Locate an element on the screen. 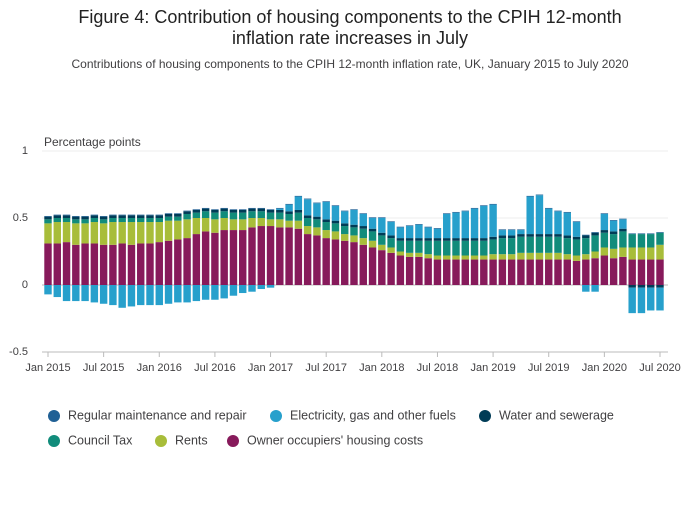 This screenshot has width=700, height=507. y-axis-label: Percentage points is located at coordinates (92, 142).